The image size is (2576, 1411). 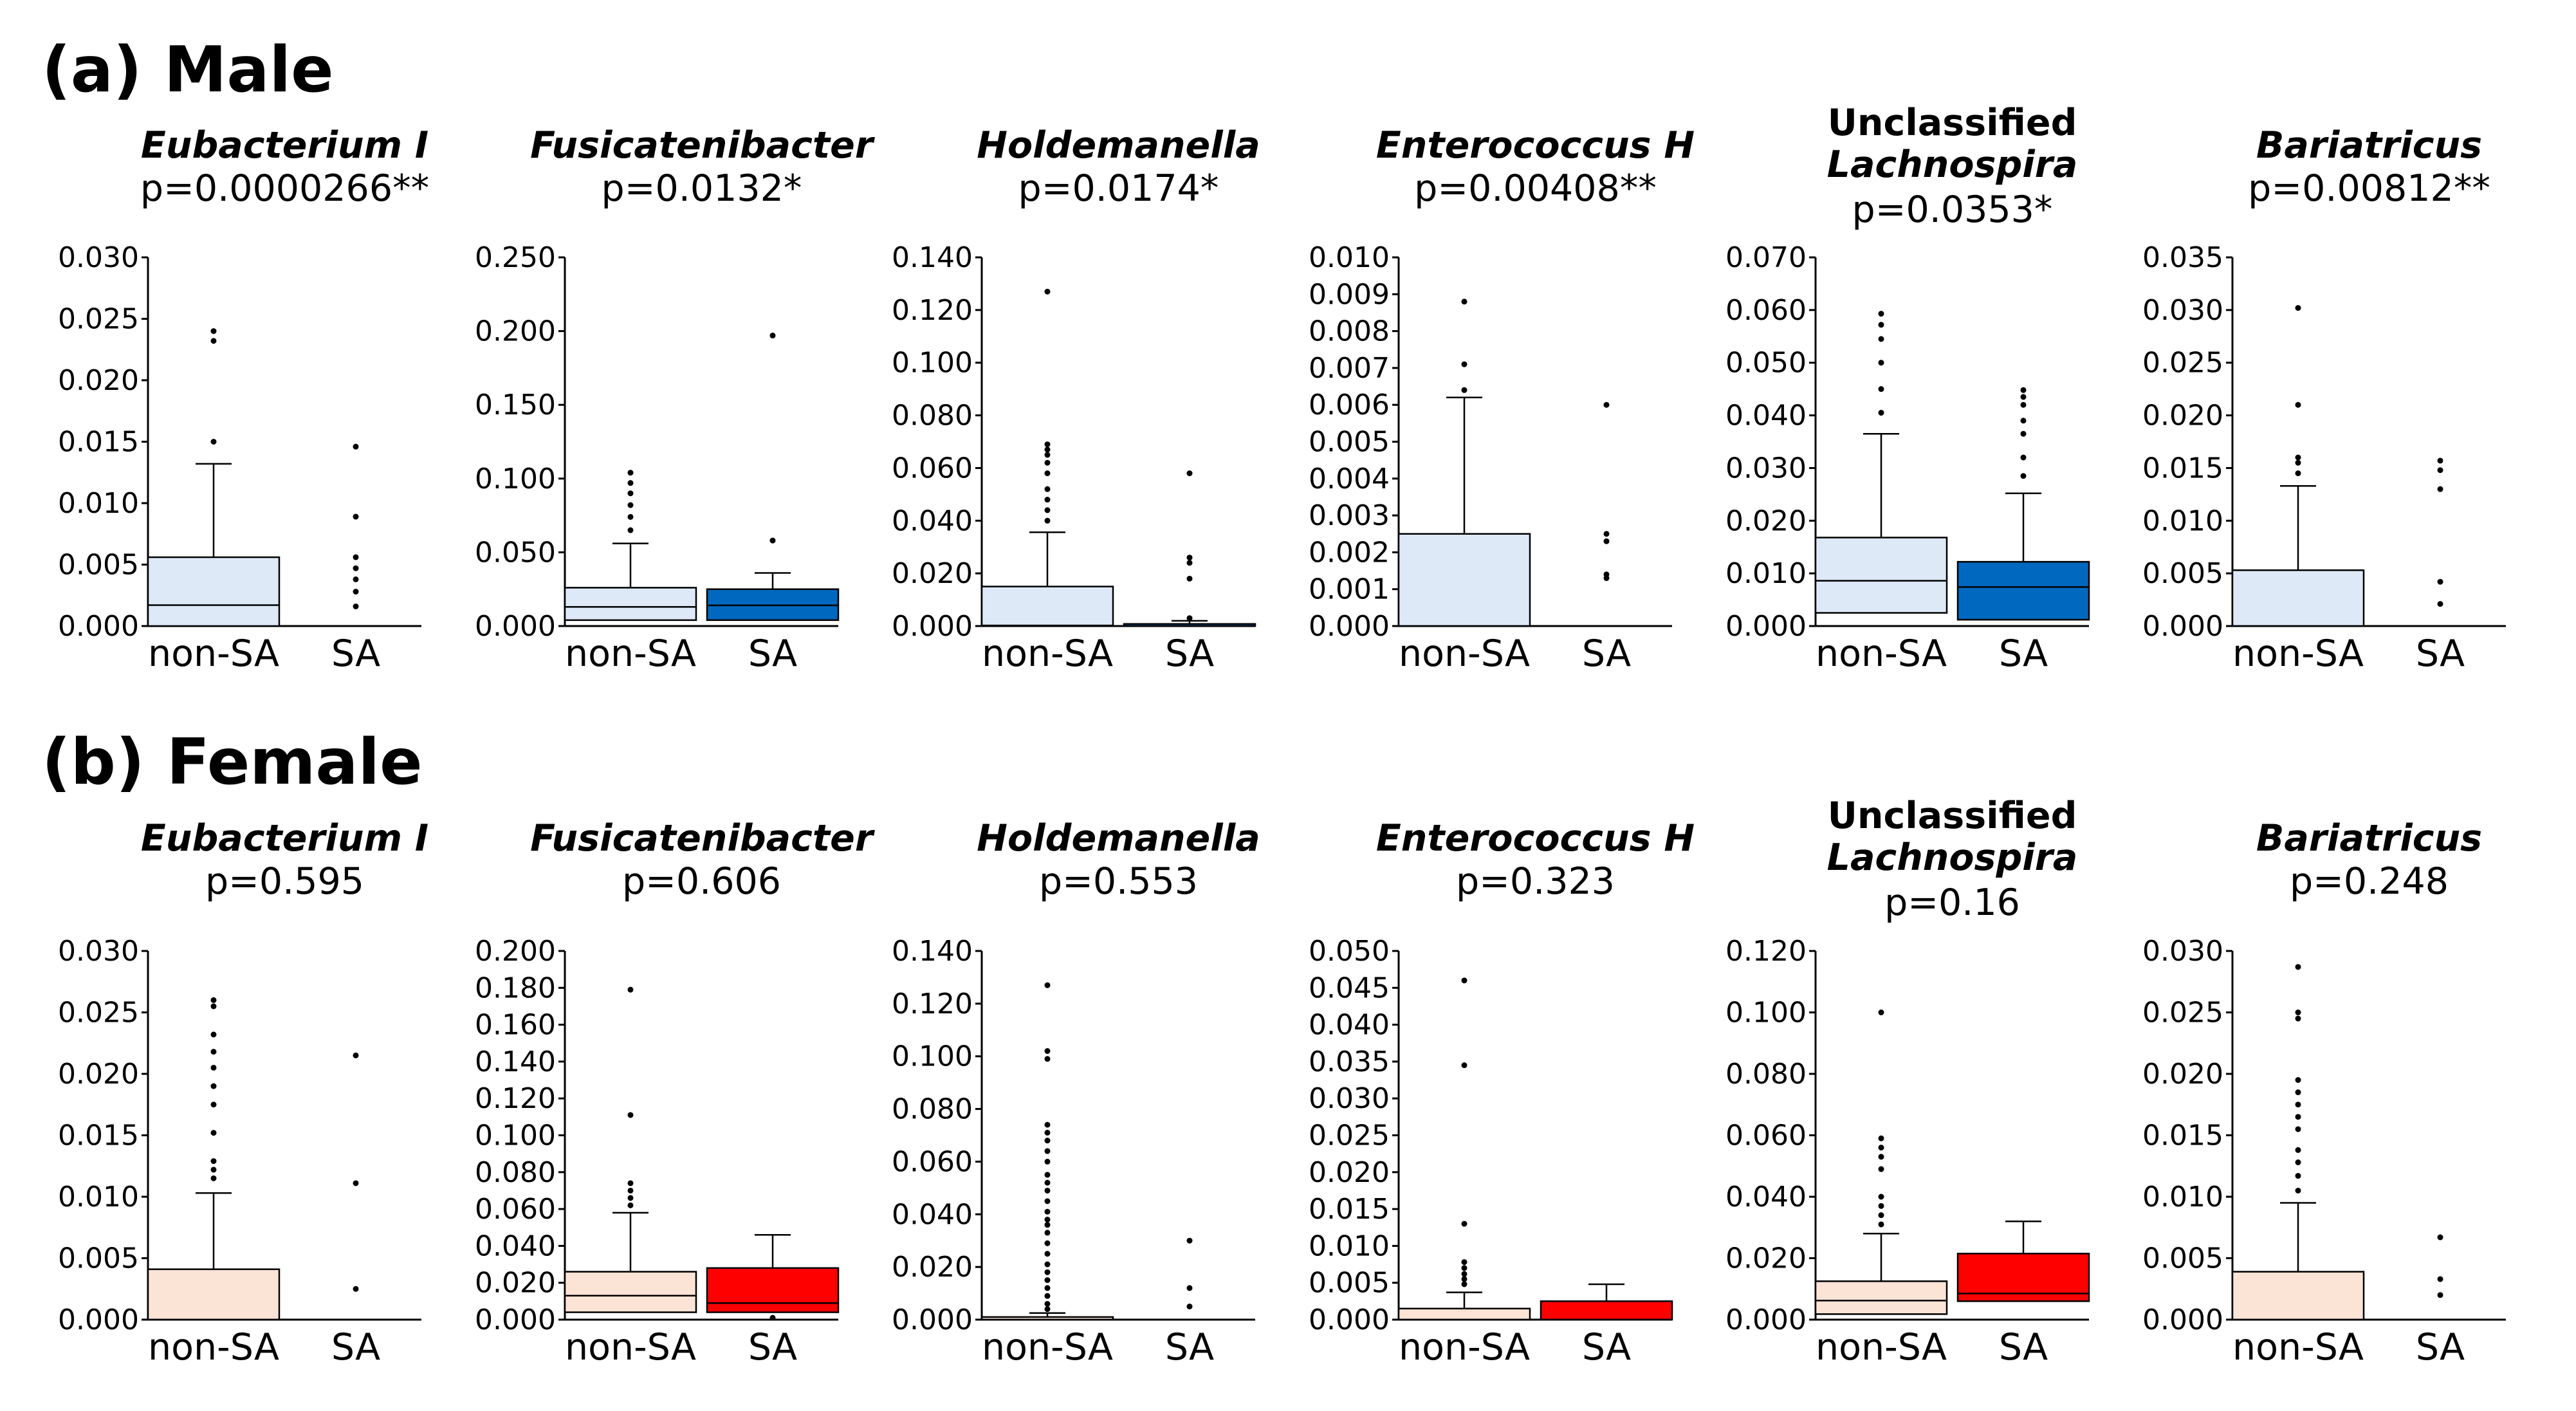 What do you see at coordinates (515, 988) in the screenshot?
I see `y-tick-label: 0.180` at bounding box center [515, 988].